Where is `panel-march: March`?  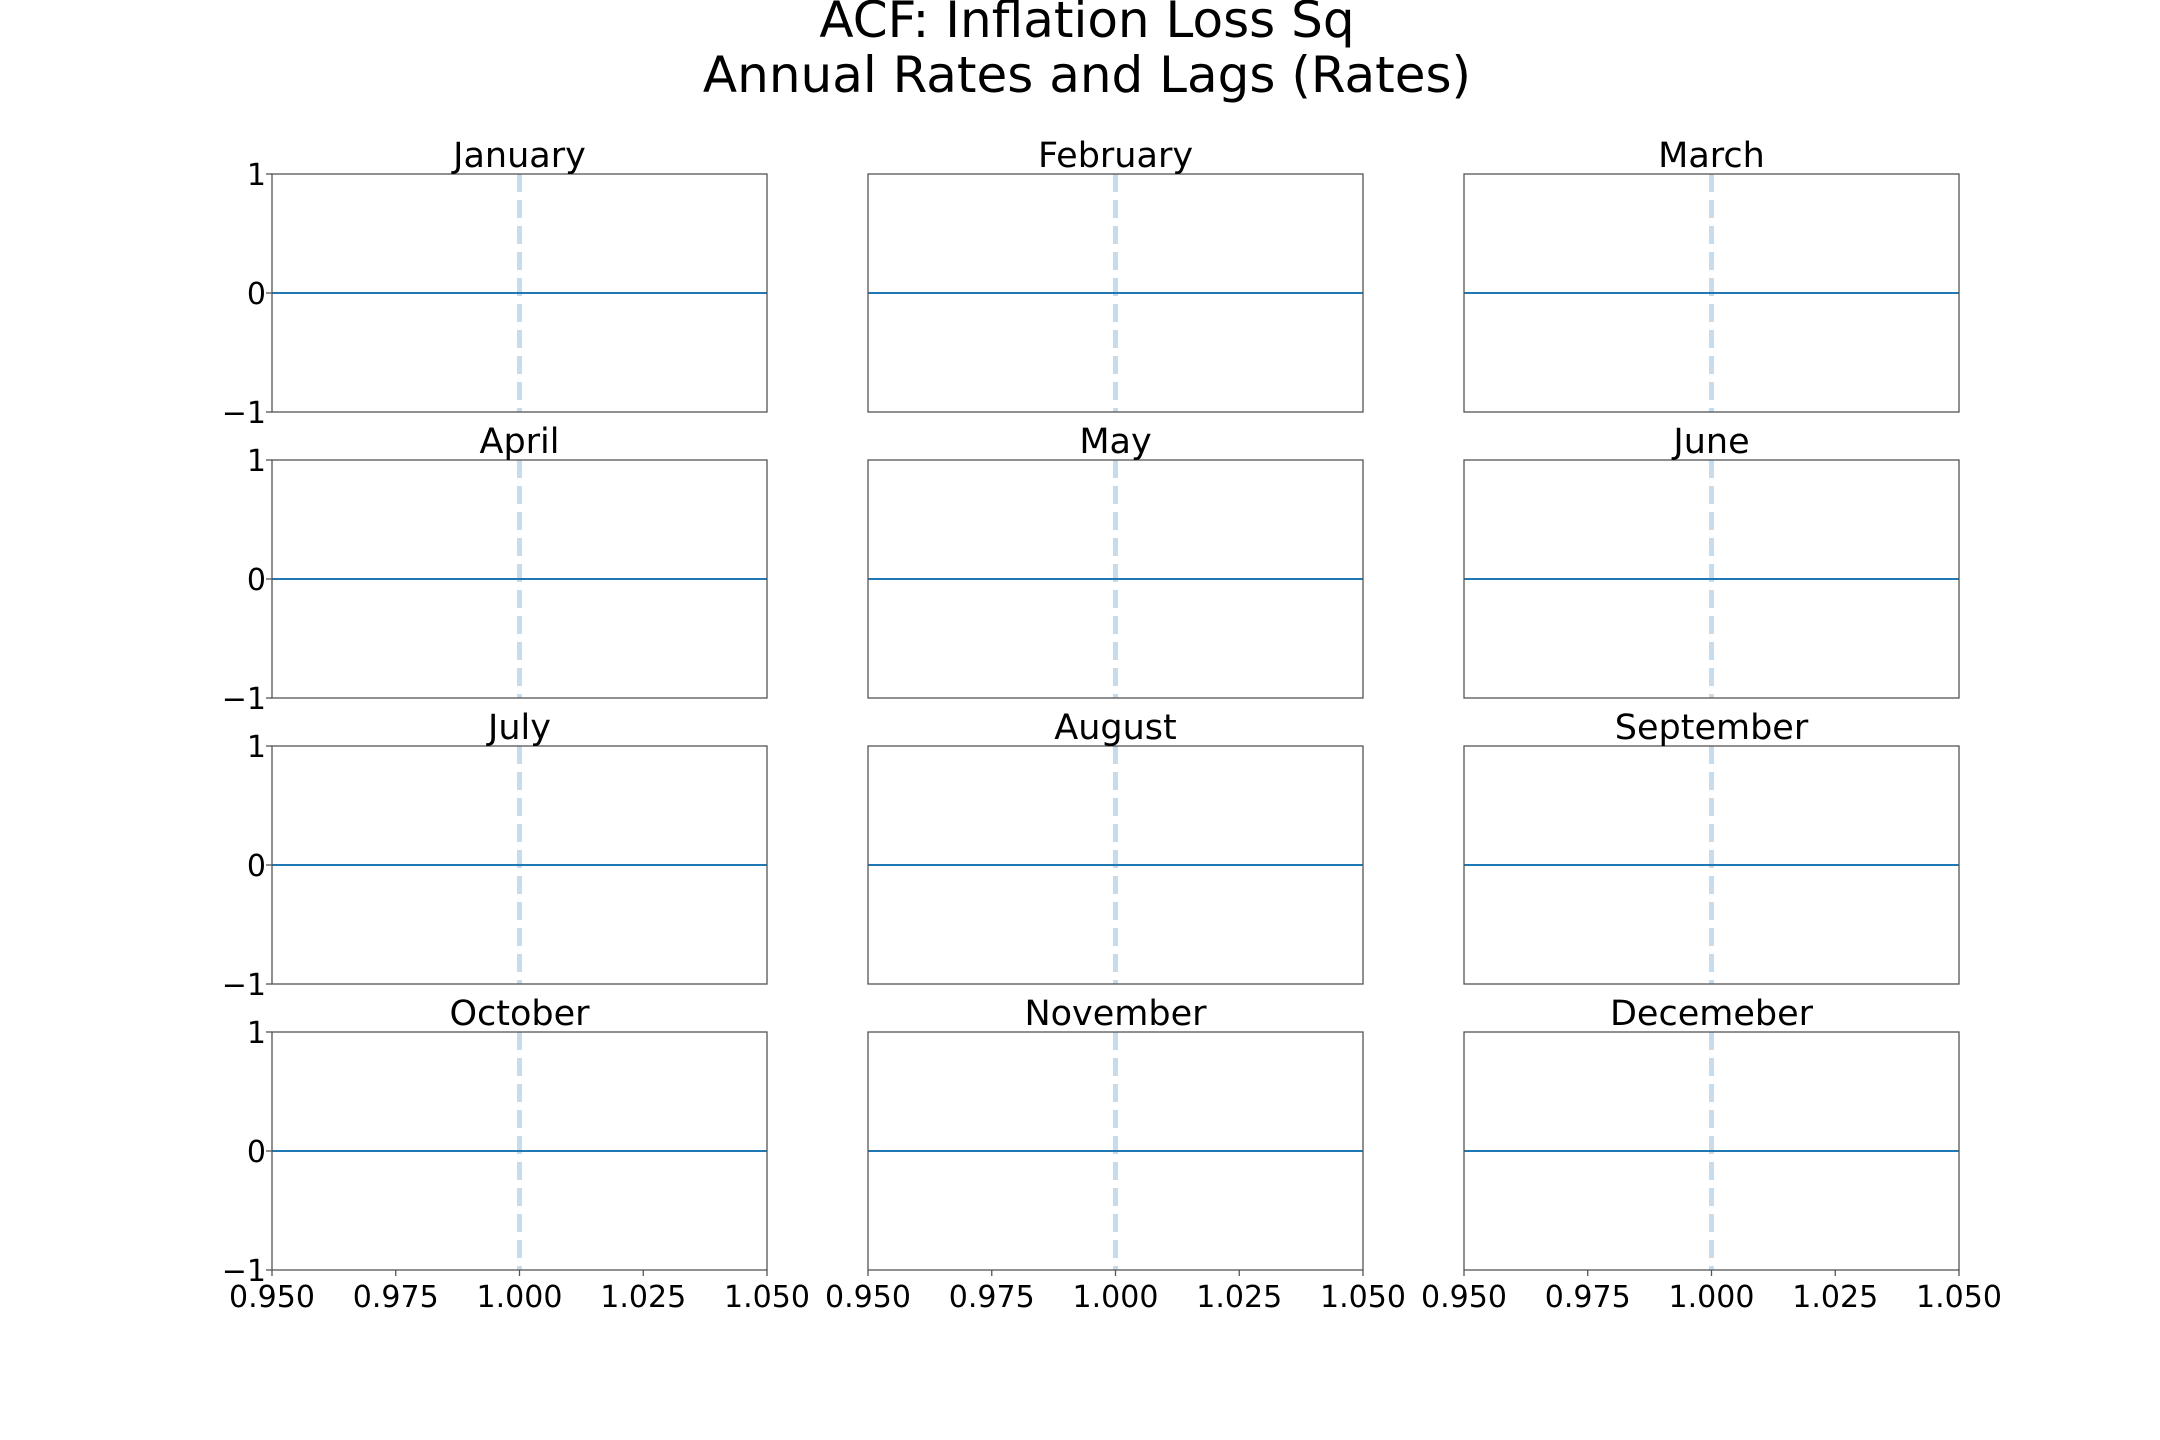
panel-march: March is located at coordinates (1711, 274).